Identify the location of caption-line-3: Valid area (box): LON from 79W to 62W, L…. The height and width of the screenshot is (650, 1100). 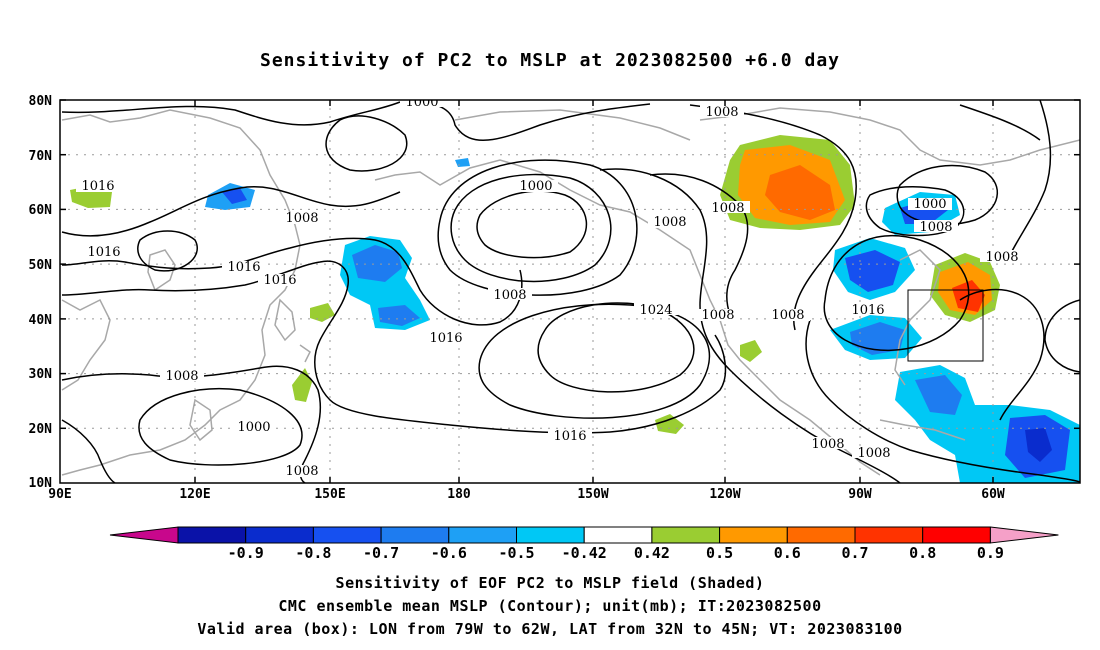
(550, 629).